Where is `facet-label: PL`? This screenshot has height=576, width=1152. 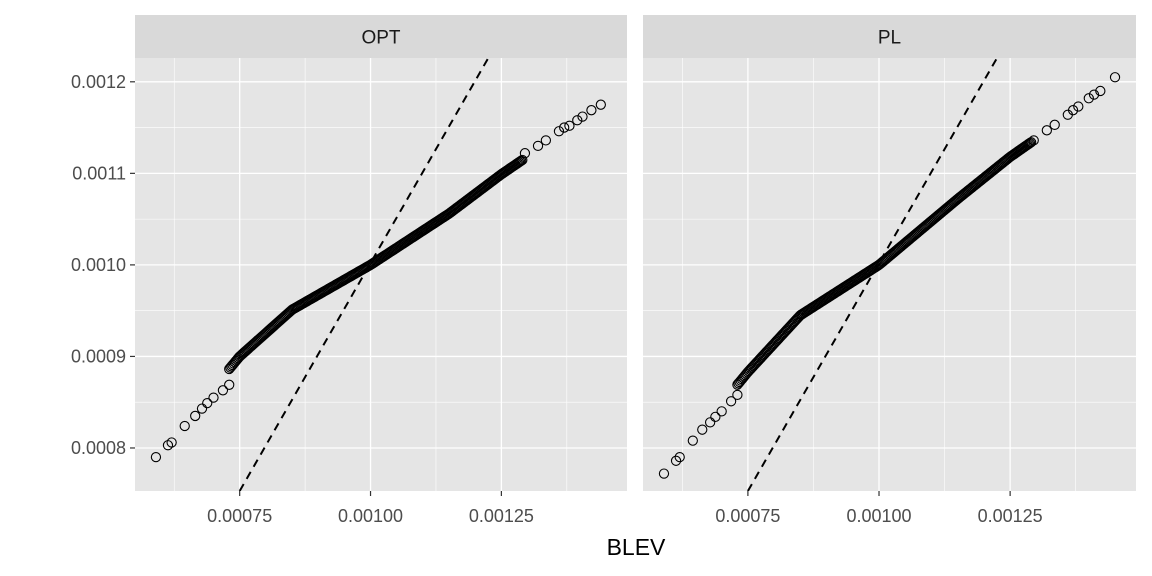 facet-label: PL is located at coordinates (889, 38).